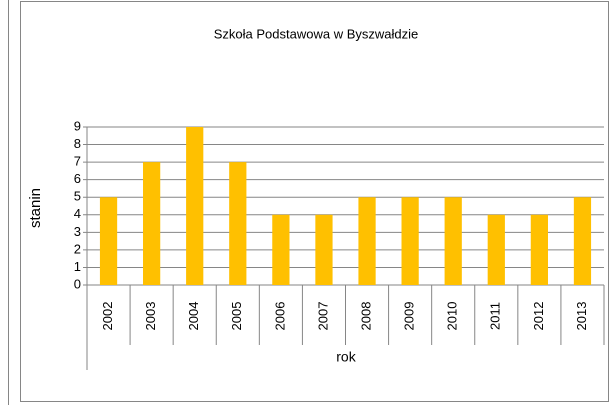  I want to click on x-tick-label: 2010, so click(452, 316).